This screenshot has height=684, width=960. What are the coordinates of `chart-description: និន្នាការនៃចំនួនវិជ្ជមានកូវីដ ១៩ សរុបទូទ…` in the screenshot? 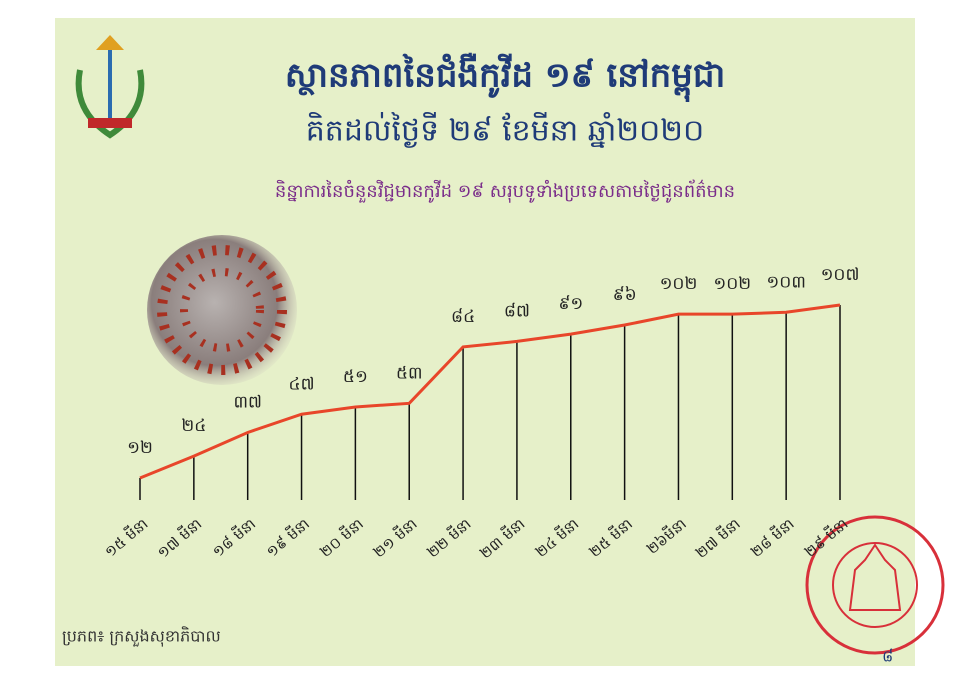 It's located at (505, 191).